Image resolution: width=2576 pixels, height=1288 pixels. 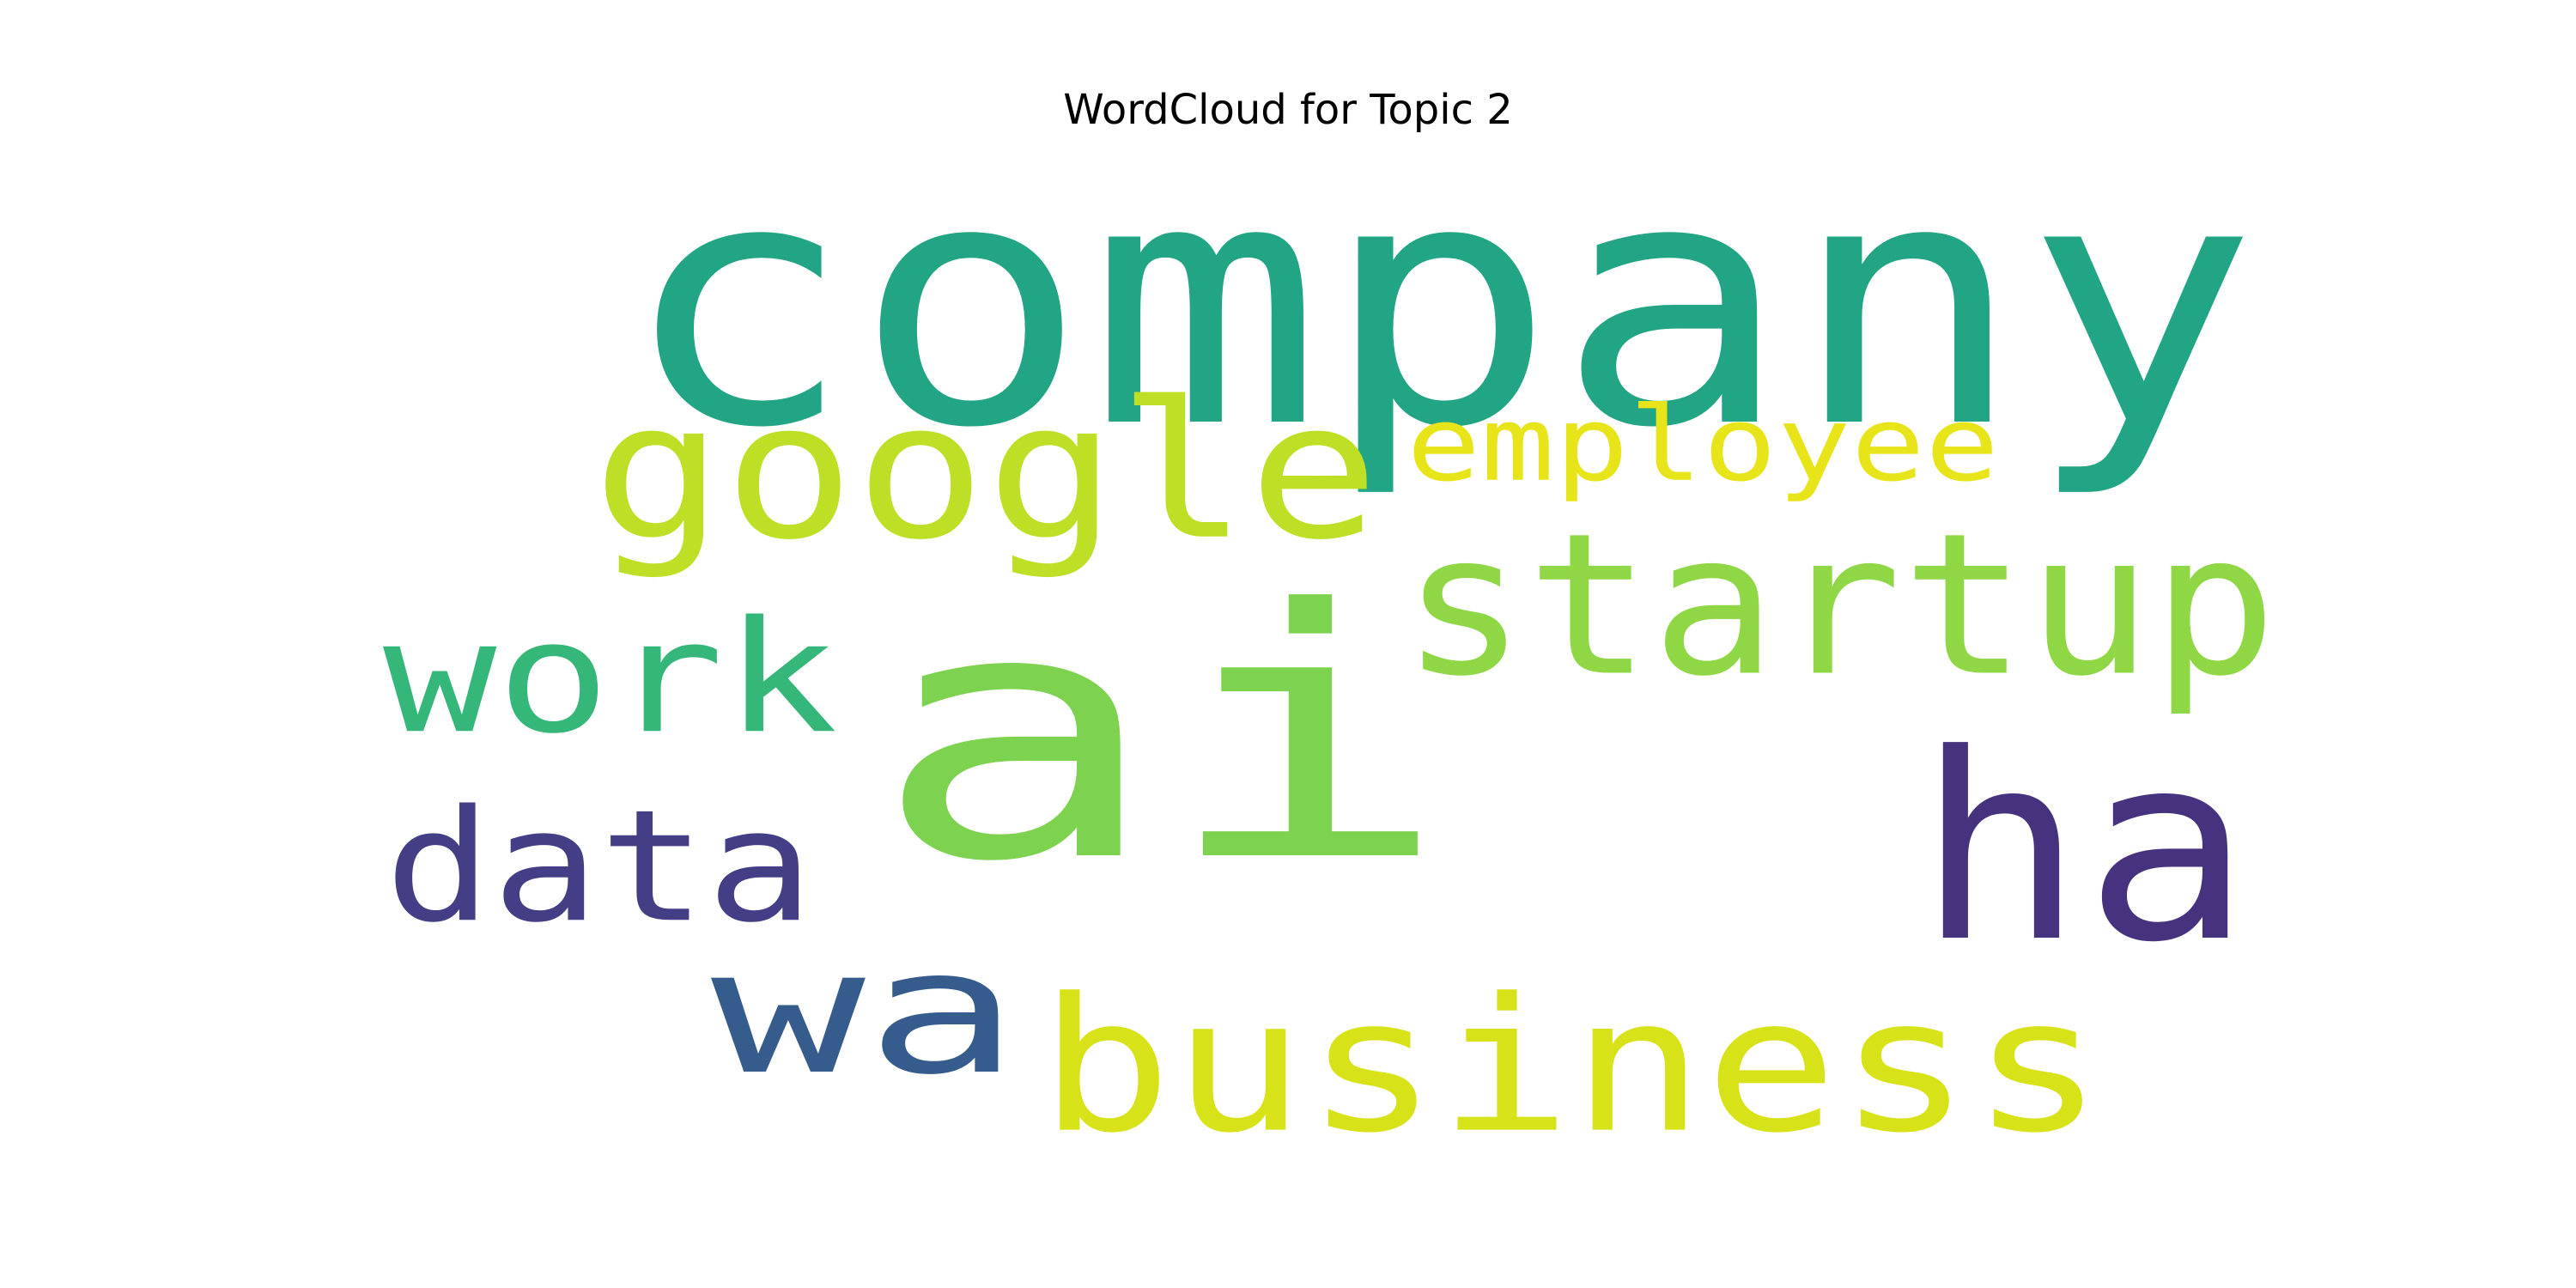 I want to click on chart-title: WordCloud for Topic 2, so click(x=1288, y=110).